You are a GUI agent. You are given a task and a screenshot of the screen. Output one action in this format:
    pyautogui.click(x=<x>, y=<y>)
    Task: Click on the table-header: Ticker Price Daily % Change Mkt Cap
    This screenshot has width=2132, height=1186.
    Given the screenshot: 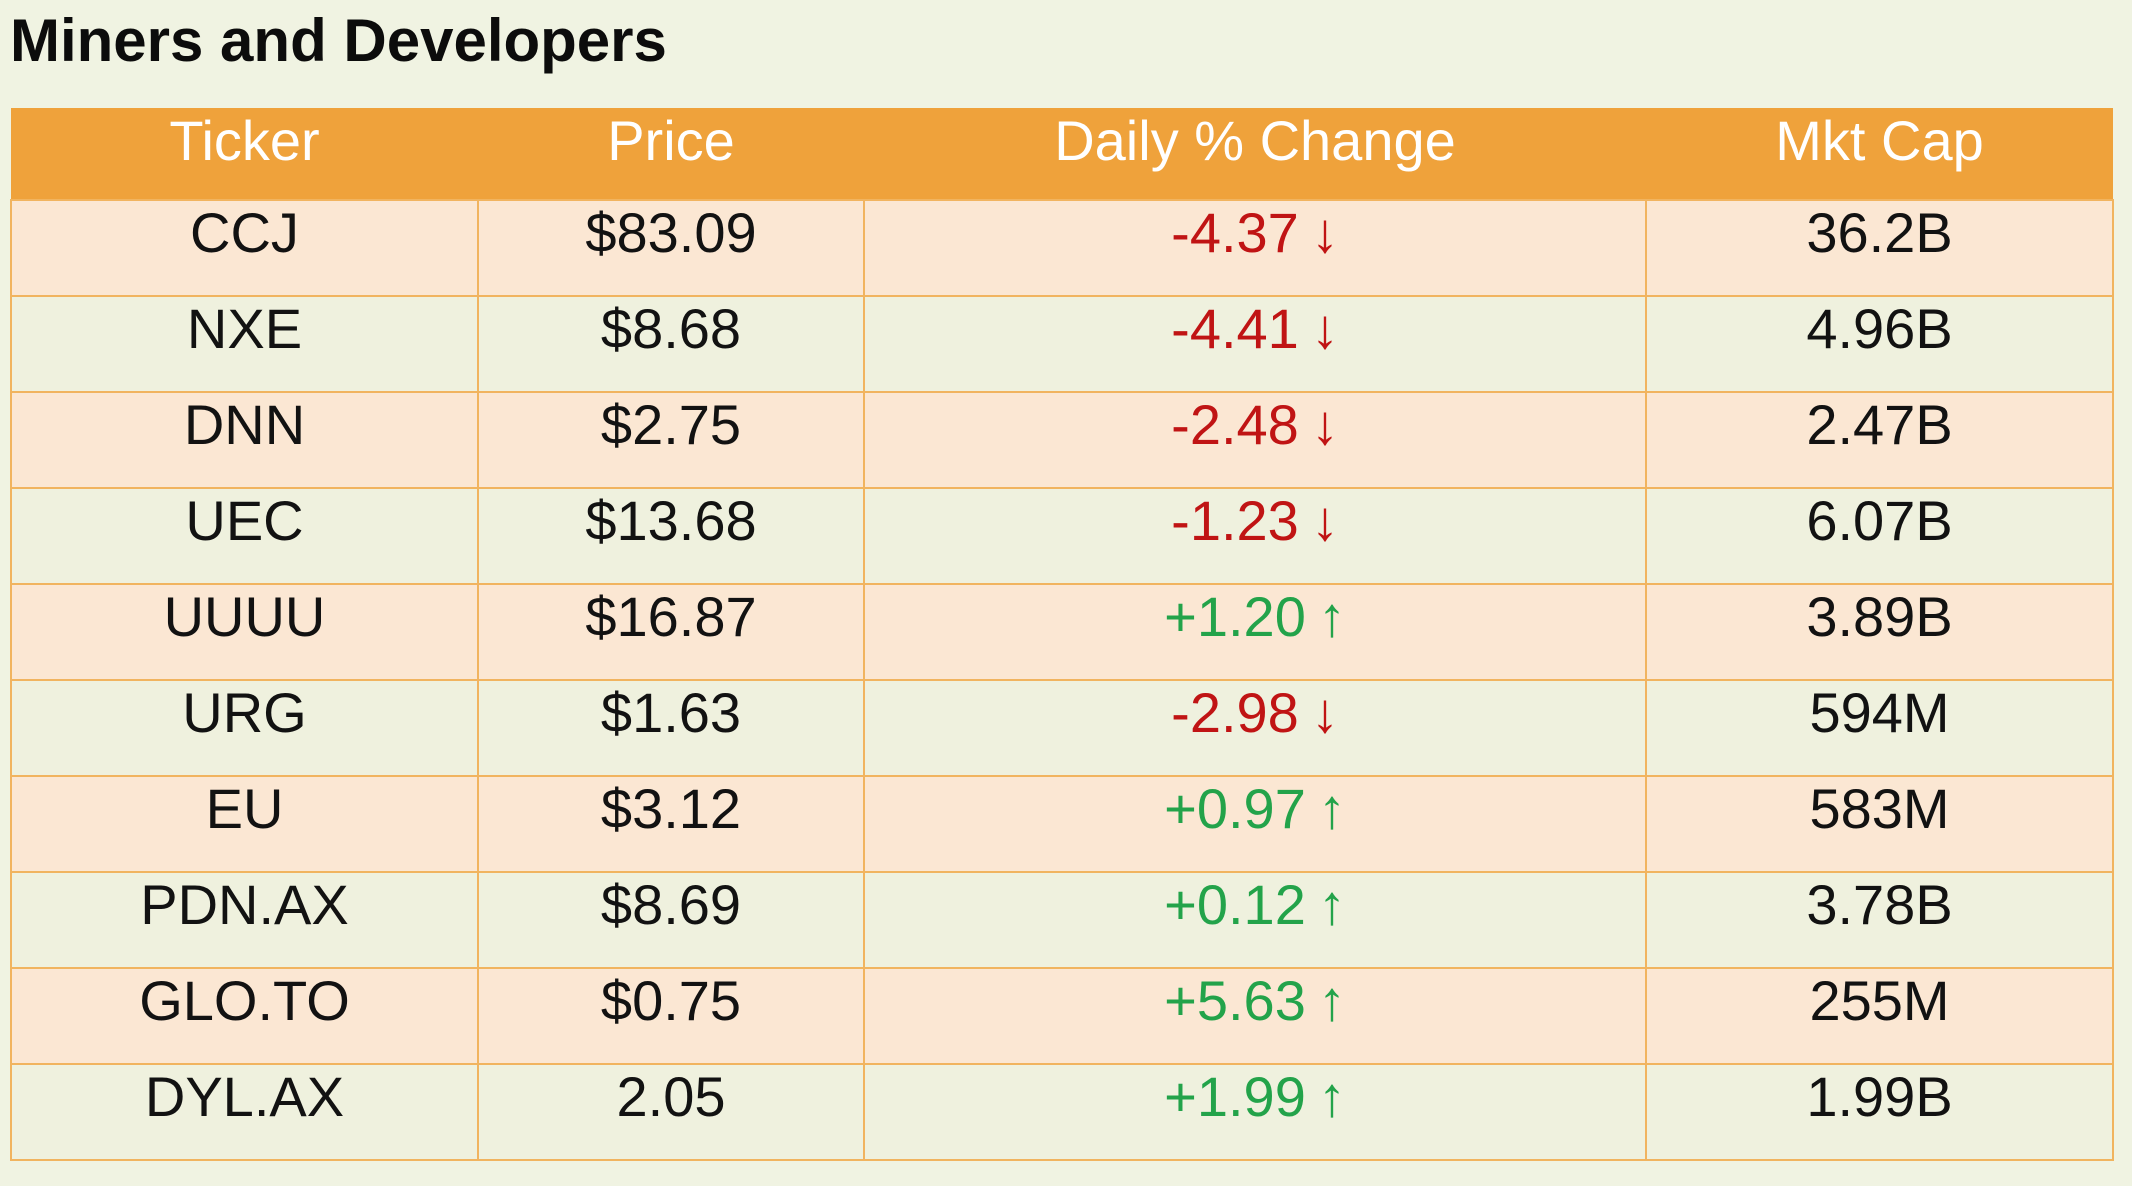 What is the action you would take?
    pyautogui.click(x=1062, y=154)
    